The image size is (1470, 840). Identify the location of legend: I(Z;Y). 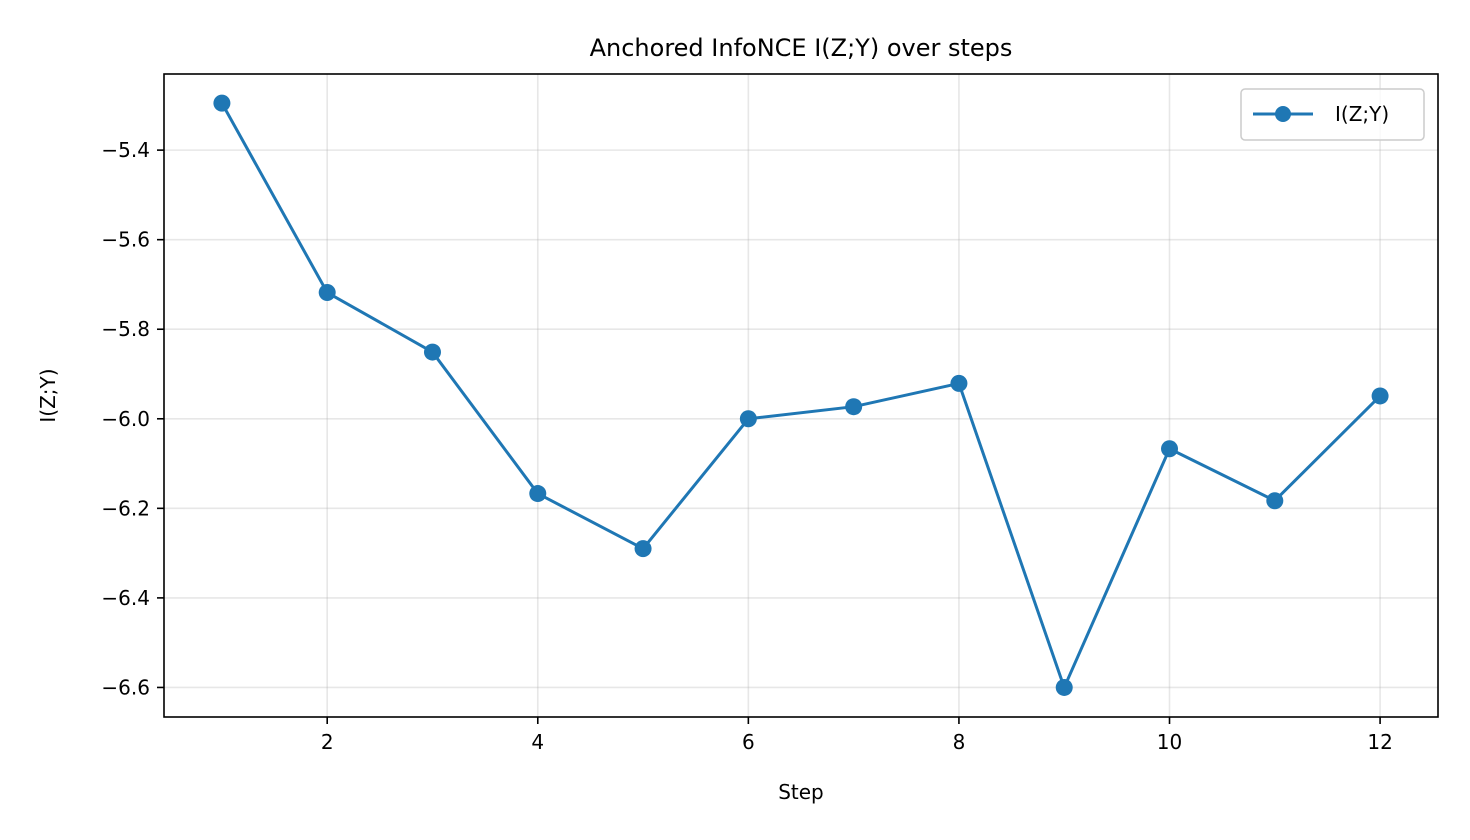
(1332, 114).